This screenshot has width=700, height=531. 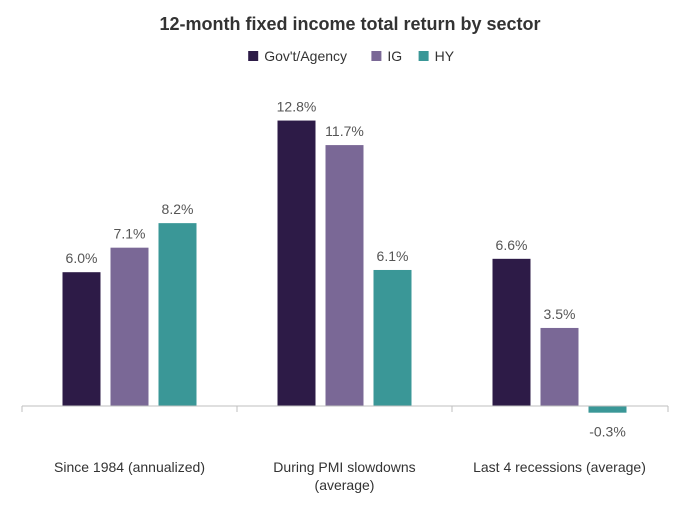 I want to click on category-label-1: Since 1984 (annualized), so click(x=129, y=467).